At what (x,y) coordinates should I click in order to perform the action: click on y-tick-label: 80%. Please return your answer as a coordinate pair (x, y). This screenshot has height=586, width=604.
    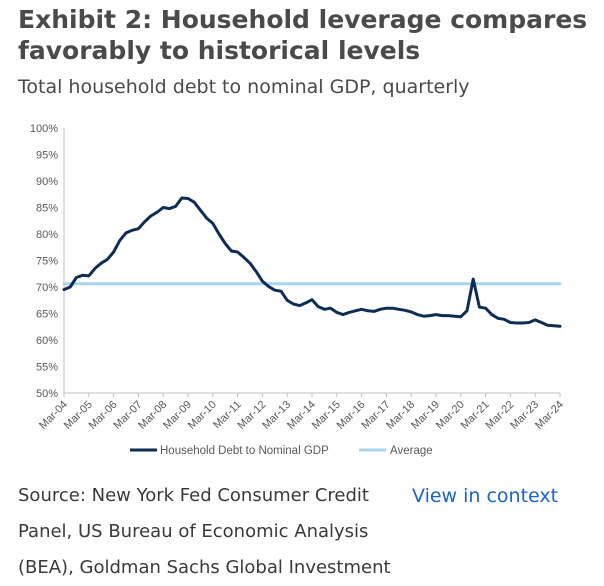
    Looking at the image, I should click on (47, 235).